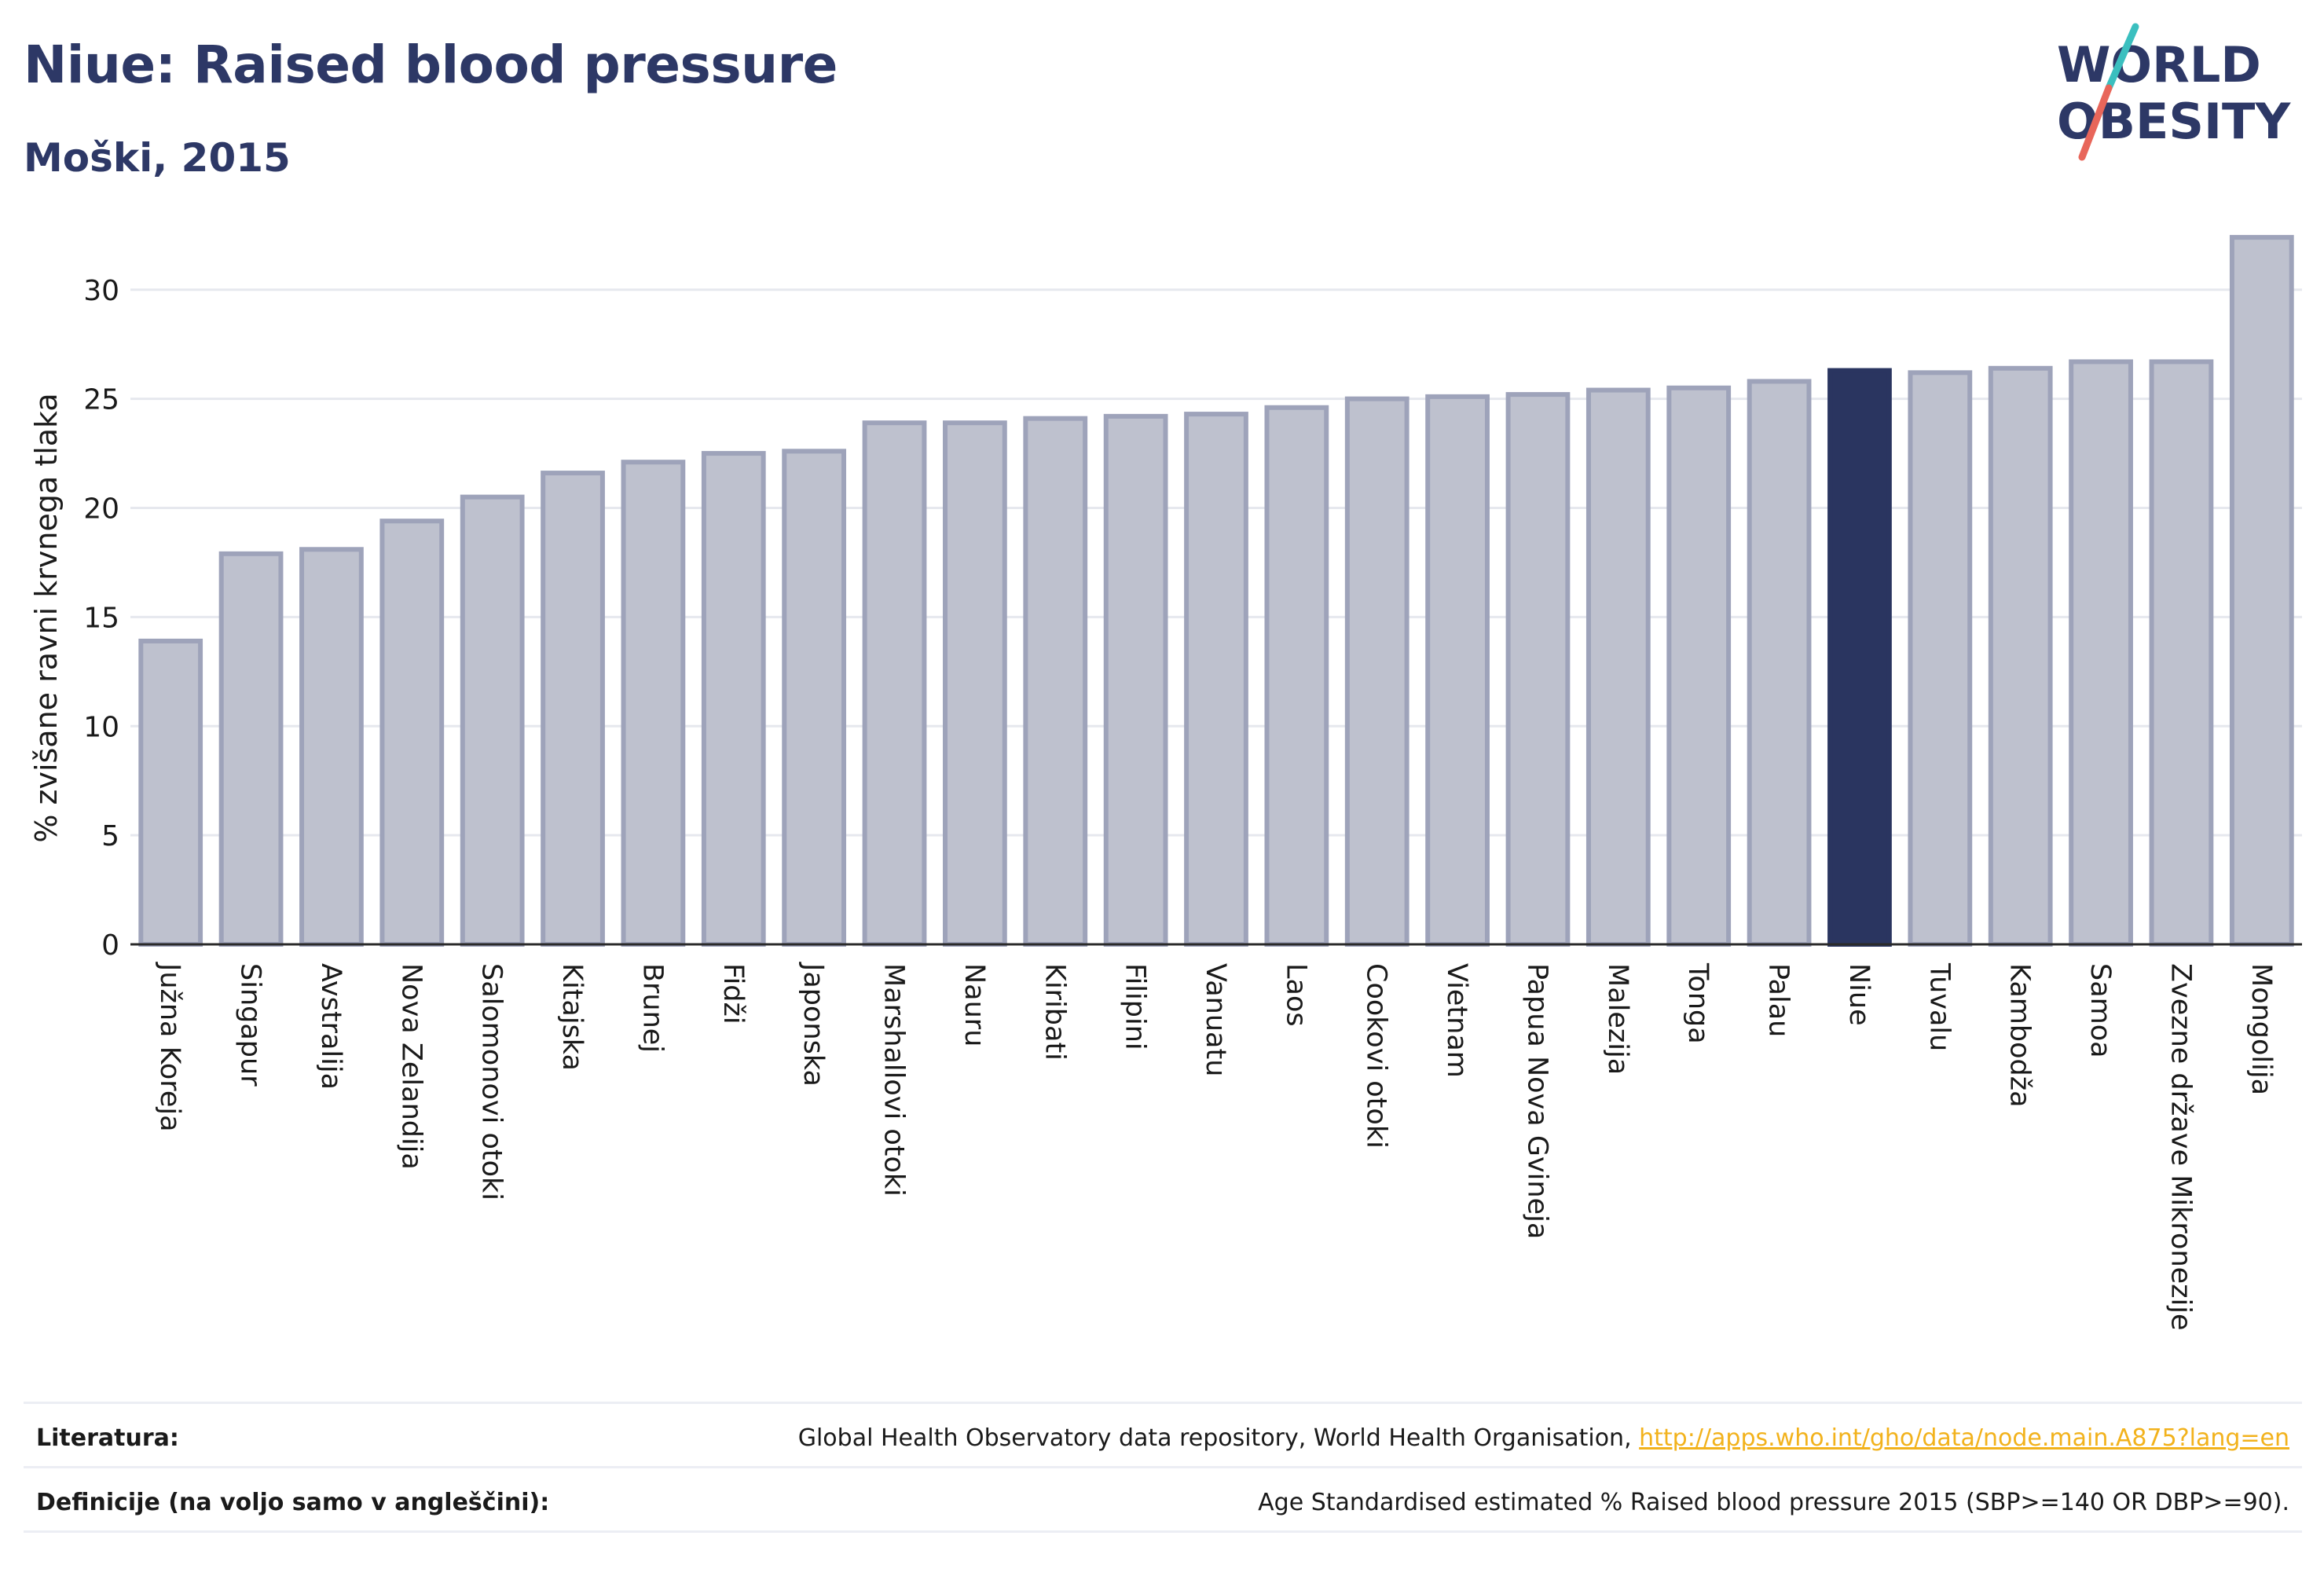 This screenshot has height=1576, width=2324. Describe the element at coordinates (101, 618) in the screenshot. I see `y-tick-label: 15` at that location.